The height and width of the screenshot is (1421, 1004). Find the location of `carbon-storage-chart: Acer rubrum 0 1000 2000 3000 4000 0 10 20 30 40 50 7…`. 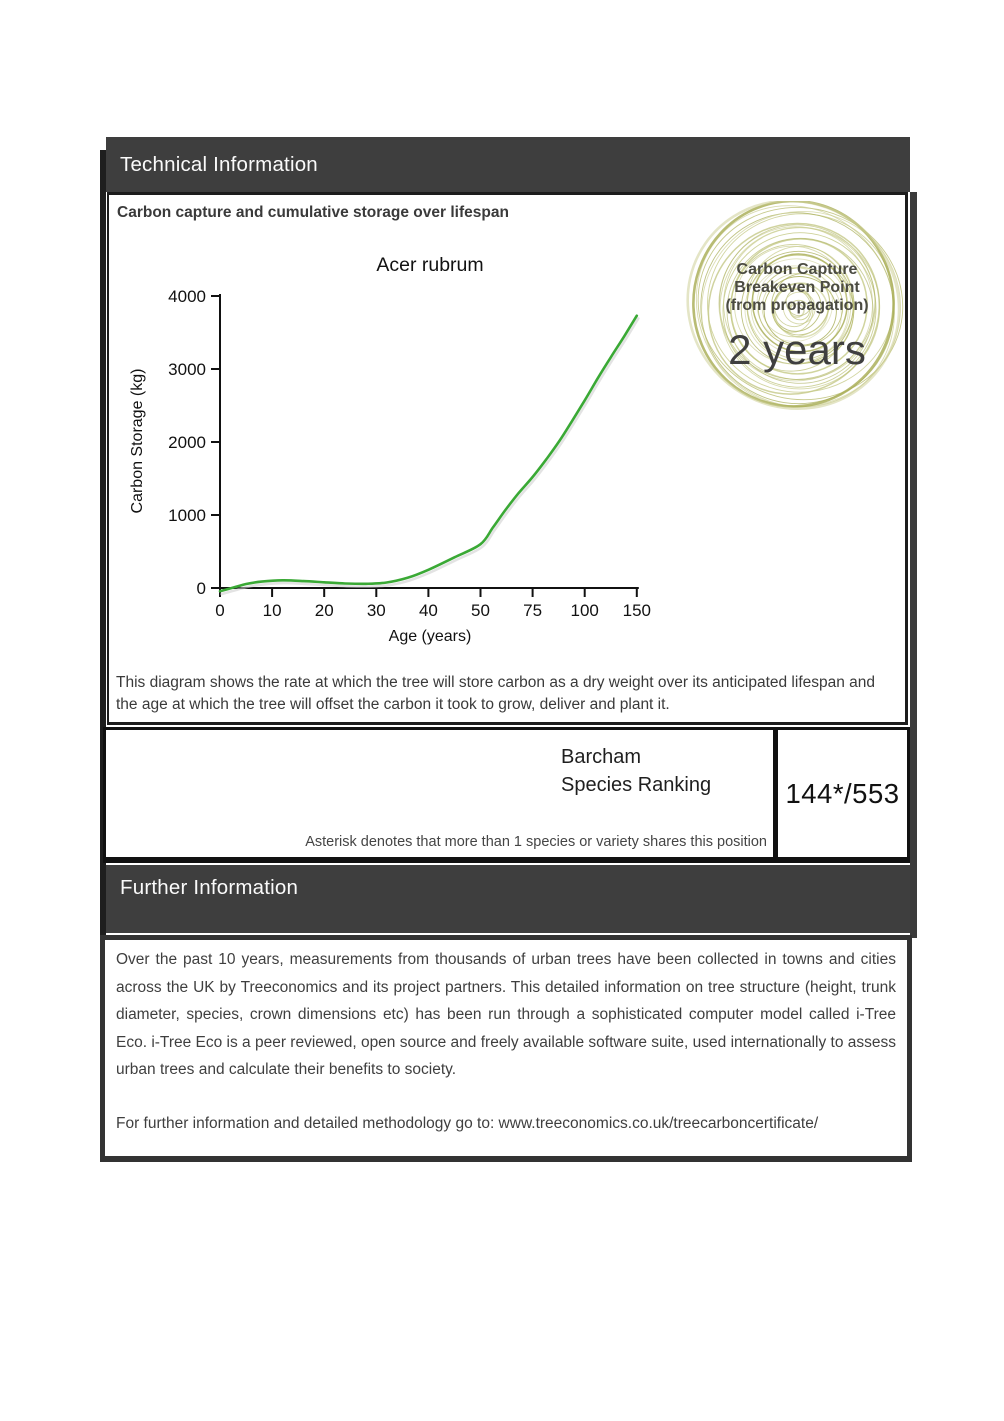

carbon-storage-chart: Acer rubrum 0 1000 2000 3000 4000 0 10 20 30 40 50 7… is located at coordinates (390, 449).